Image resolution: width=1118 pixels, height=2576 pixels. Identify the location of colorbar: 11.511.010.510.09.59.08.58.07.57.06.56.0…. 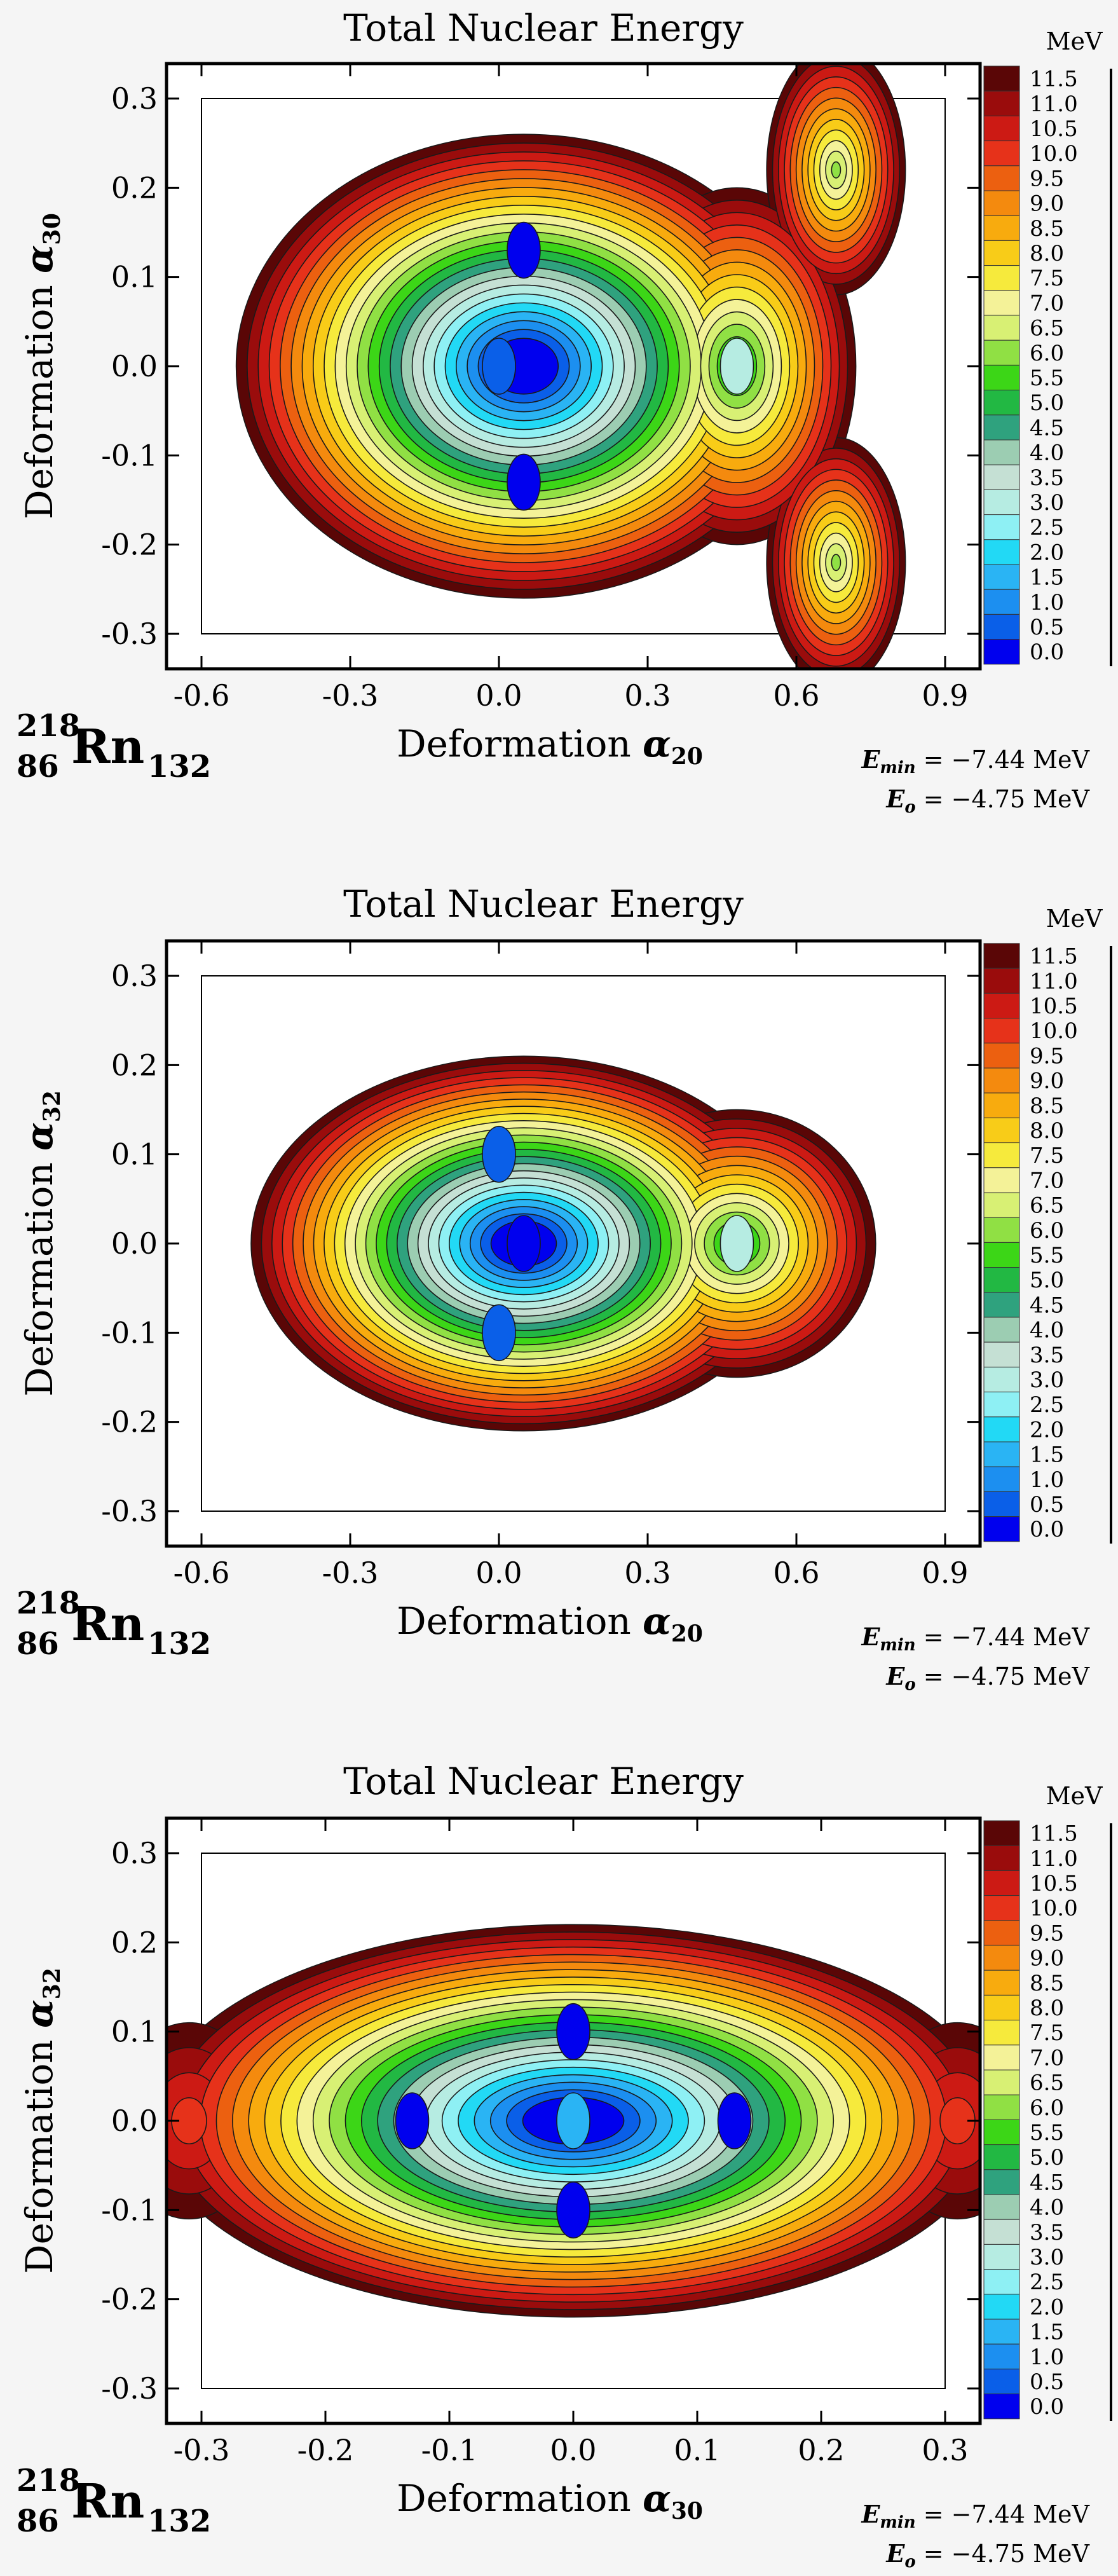
(1030, 365).